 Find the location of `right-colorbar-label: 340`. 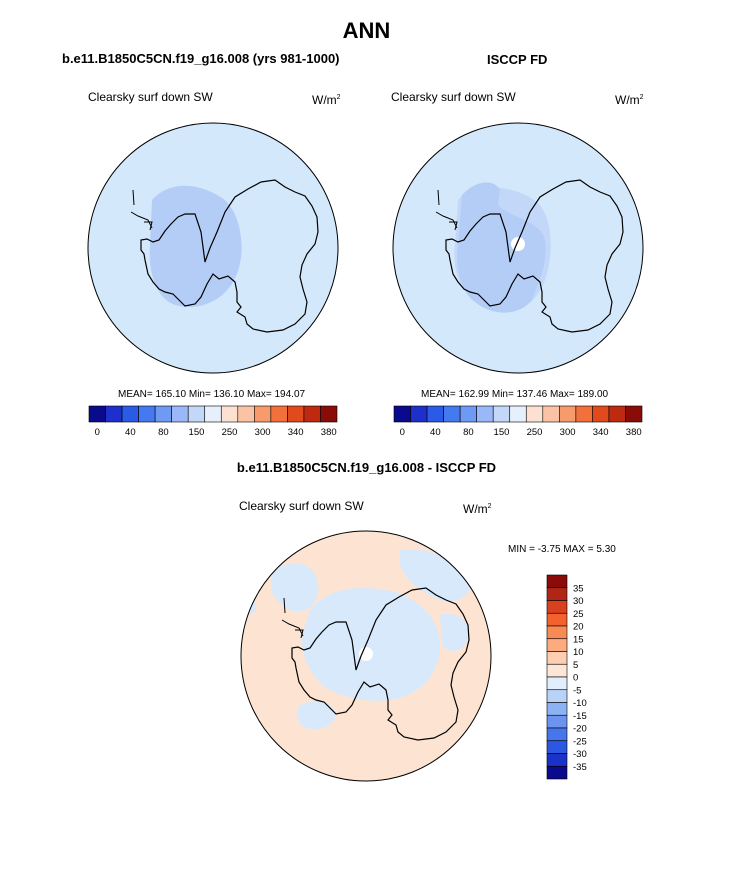

right-colorbar-label: 340 is located at coordinates (601, 432).